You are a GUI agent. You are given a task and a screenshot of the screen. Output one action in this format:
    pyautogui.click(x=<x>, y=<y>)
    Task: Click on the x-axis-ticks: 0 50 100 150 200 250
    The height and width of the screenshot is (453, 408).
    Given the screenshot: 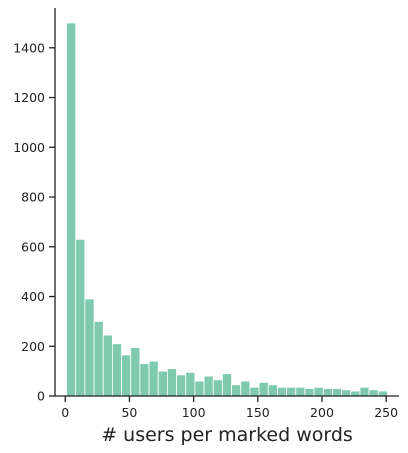 What is the action you would take?
    pyautogui.click(x=229, y=408)
    